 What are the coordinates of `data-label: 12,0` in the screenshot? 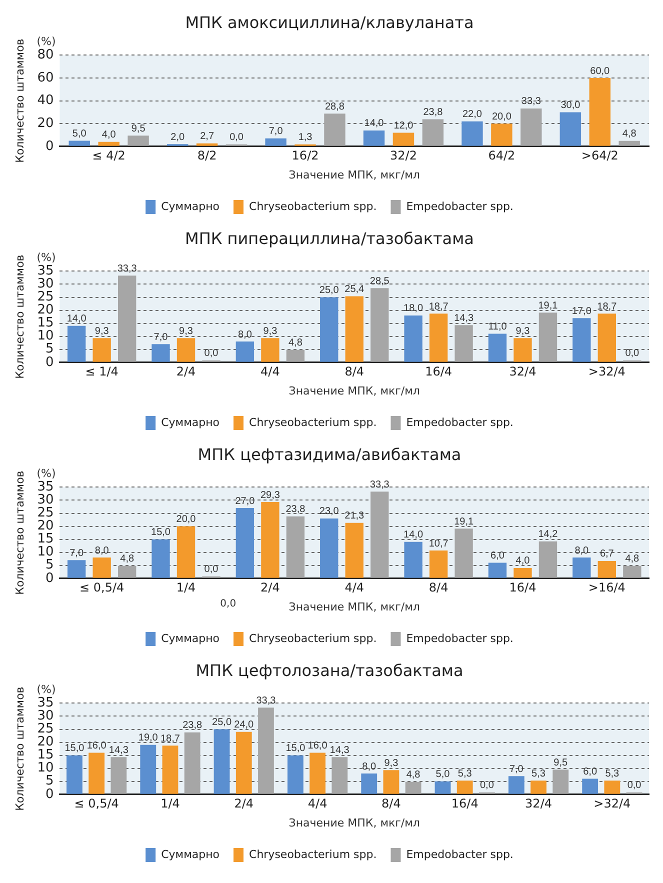 It's located at (404, 126).